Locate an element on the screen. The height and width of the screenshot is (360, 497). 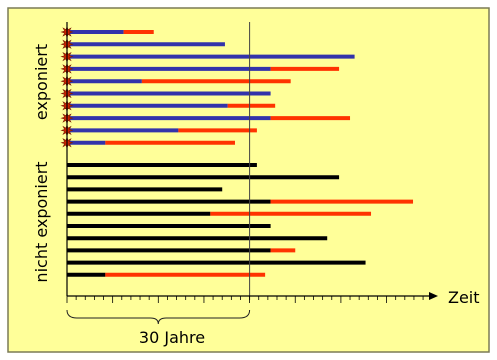
time-axis-label: Zeit is located at coordinates (464, 297).